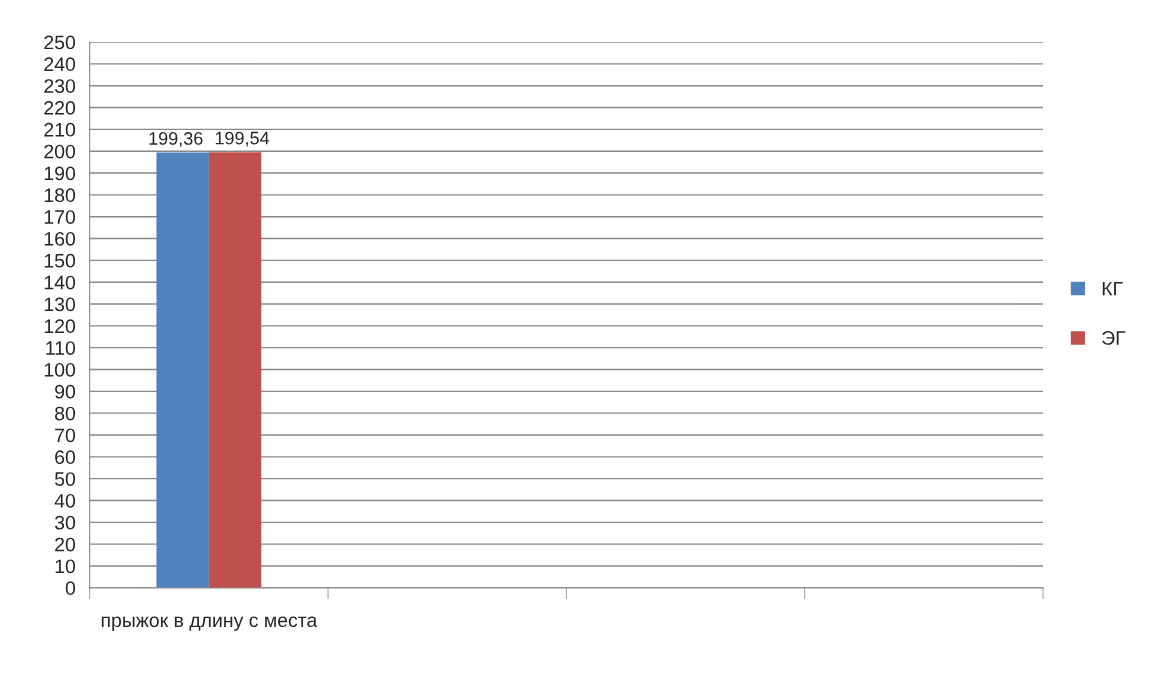 Image resolution: width=1150 pixels, height=678 pixels. What do you see at coordinates (60, 195) in the screenshot?
I see `y-tick-label: 180` at bounding box center [60, 195].